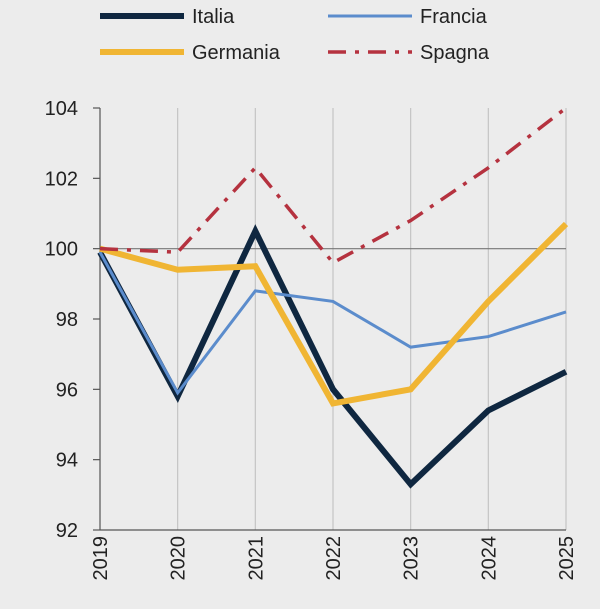  Describe the element at coordinates (61, 250) in the screenshot. I see `y-tick-label-100: 100` at that location.